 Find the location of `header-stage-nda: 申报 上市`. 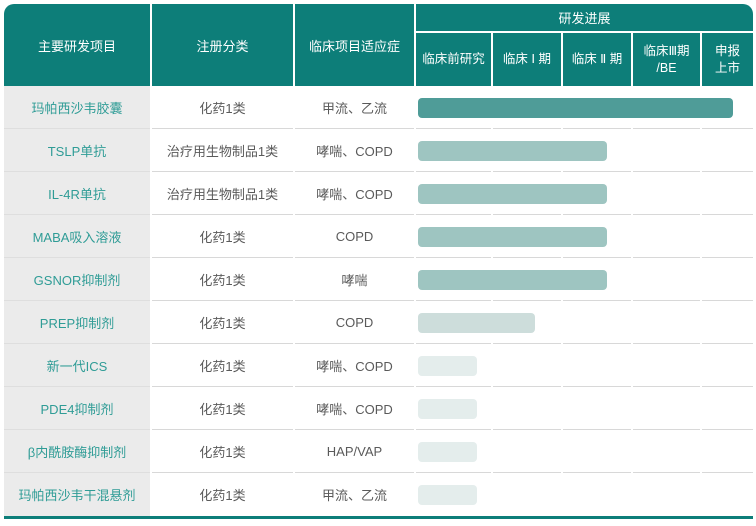

header-stage-nda: 申报 上市 is located at coordinates (727, 59).